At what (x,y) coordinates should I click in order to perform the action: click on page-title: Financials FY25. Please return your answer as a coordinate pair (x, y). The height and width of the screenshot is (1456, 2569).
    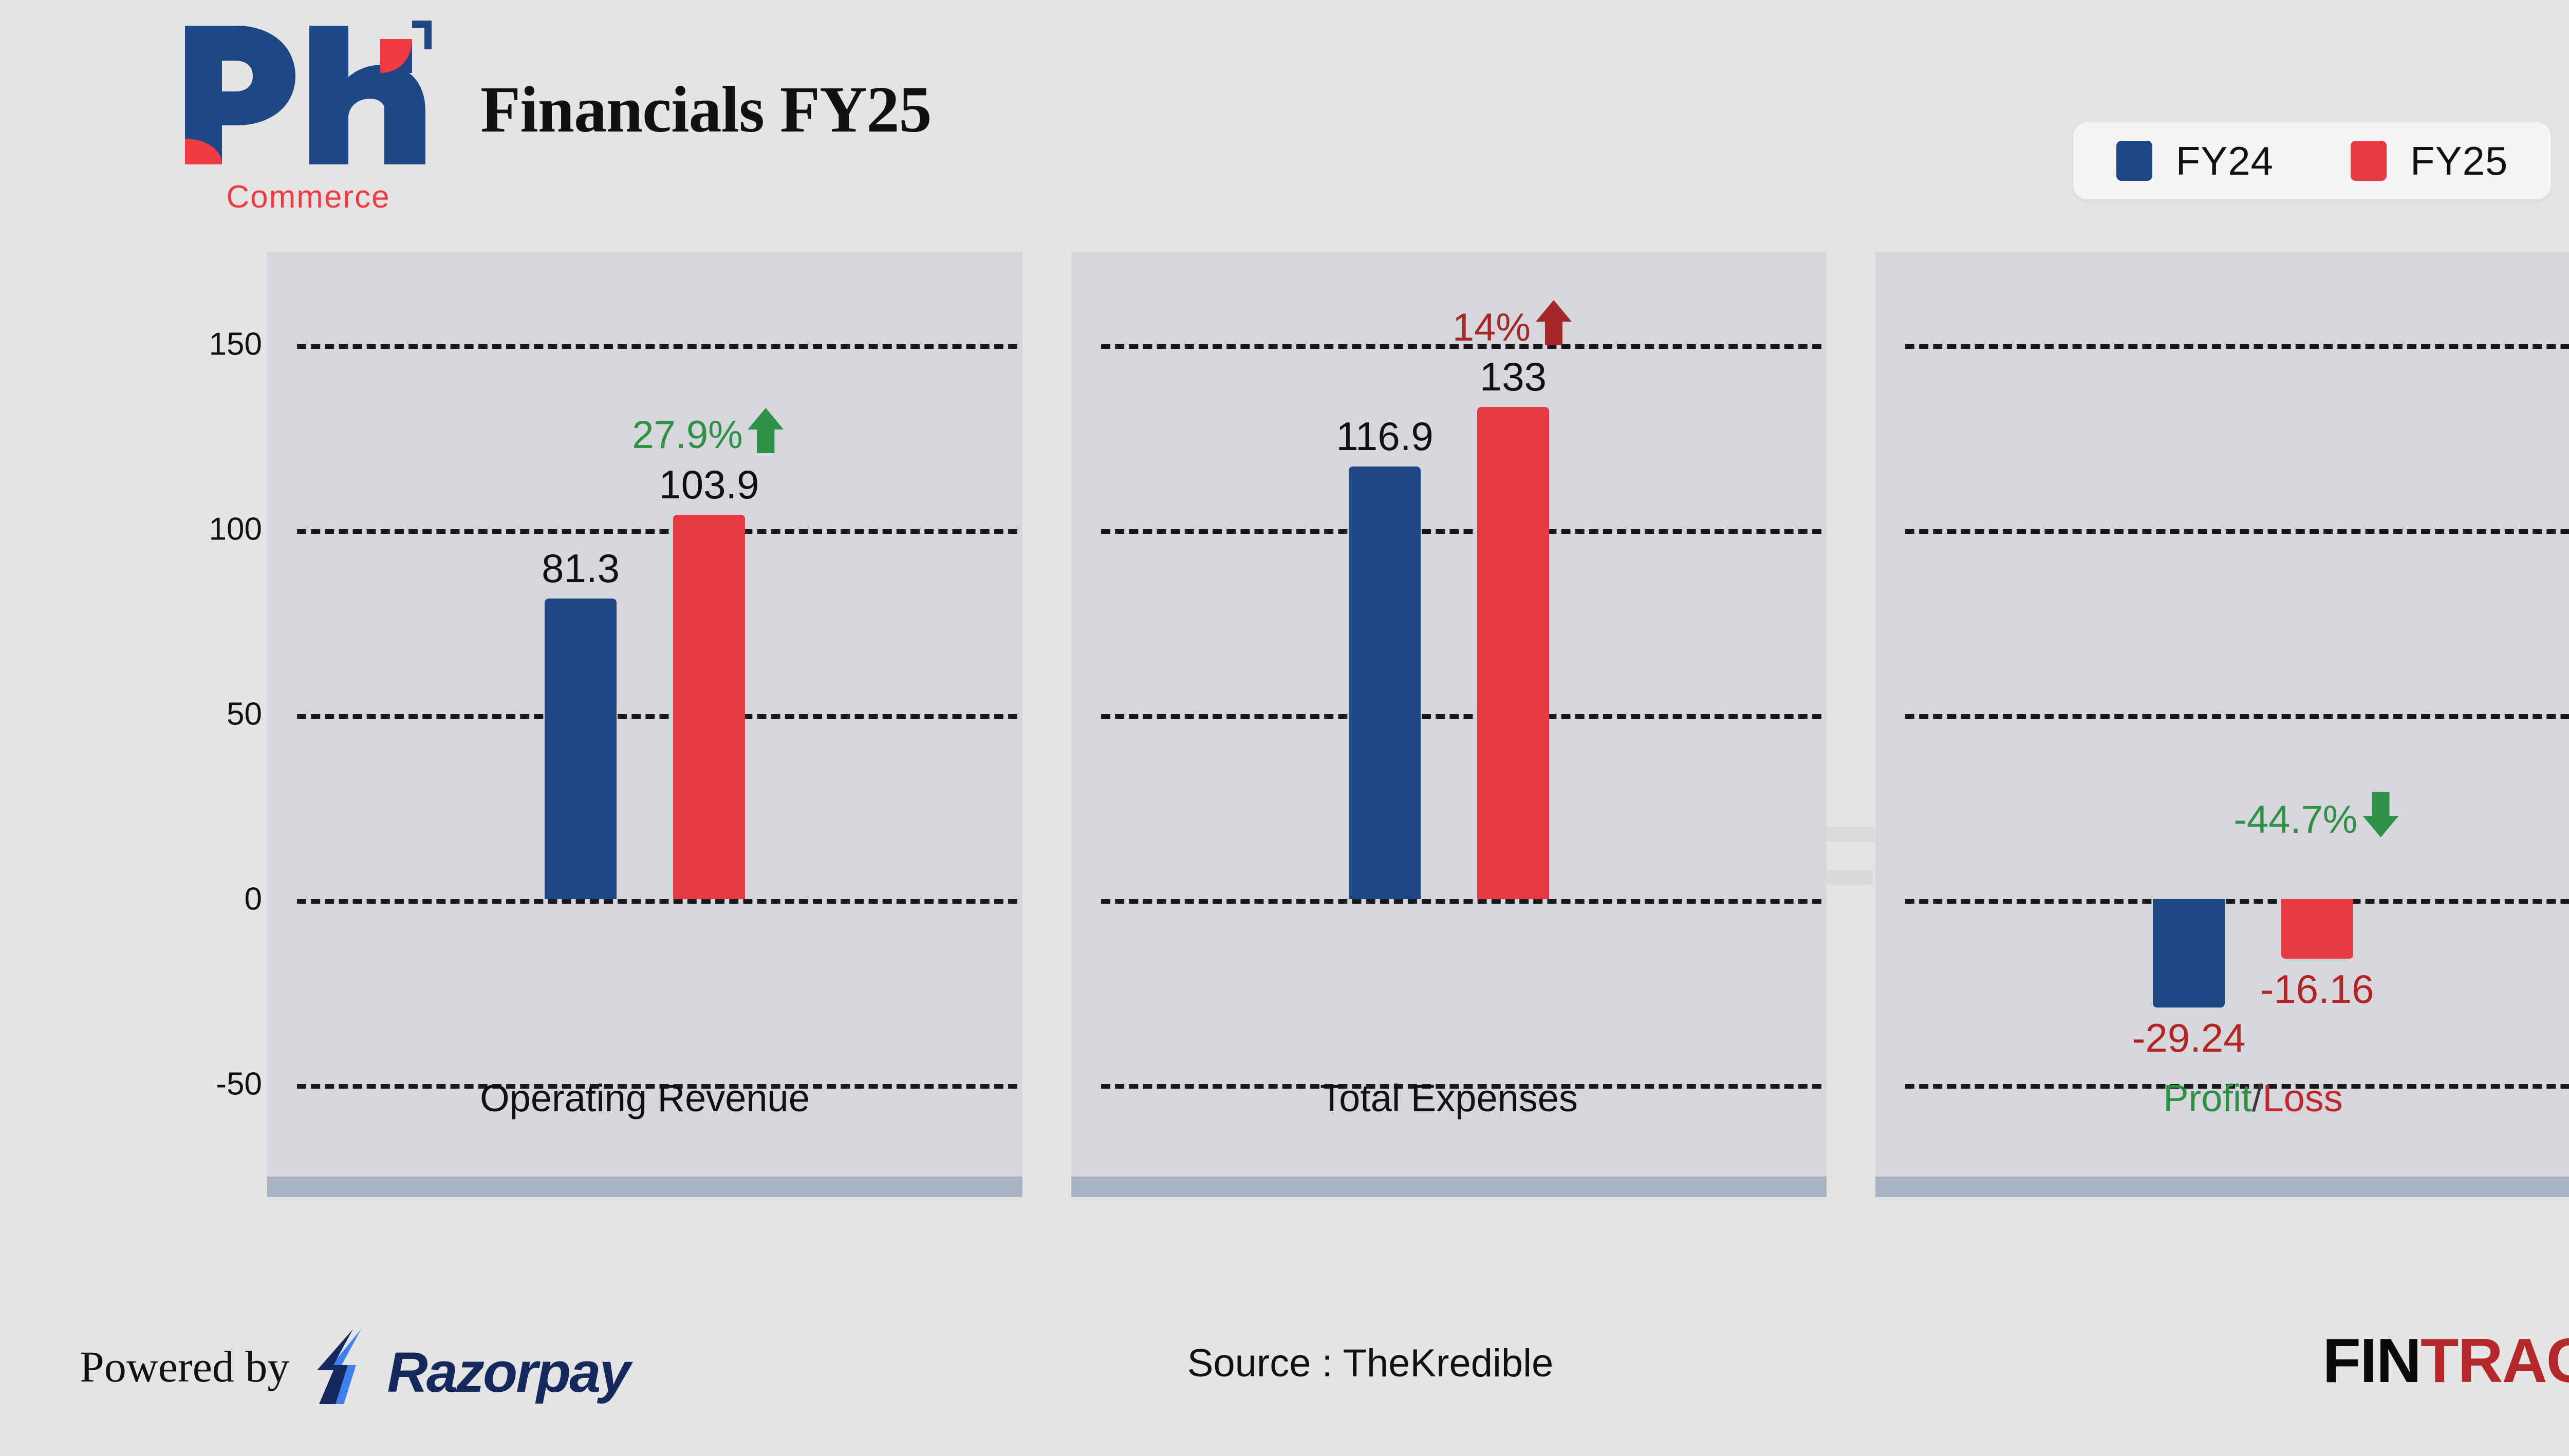
    Looking at the image, I should click on (706, 109).